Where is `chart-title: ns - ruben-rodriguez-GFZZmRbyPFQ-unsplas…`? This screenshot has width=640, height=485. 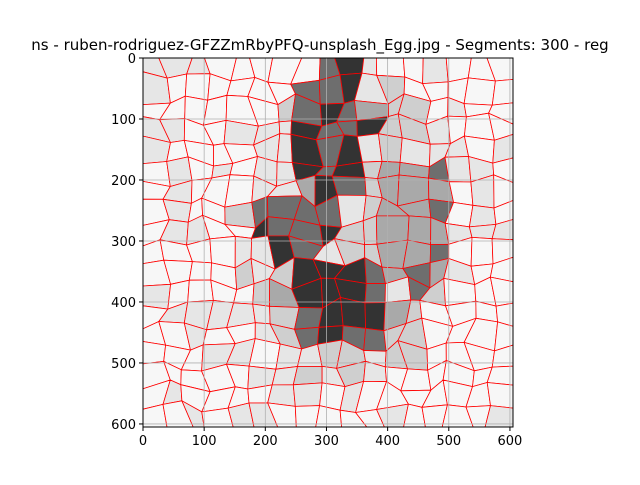 chart-title: ns - ruben-rodriguez-GFZZmRbyPFQ-unsplas… is located at coordinates (319, 45).